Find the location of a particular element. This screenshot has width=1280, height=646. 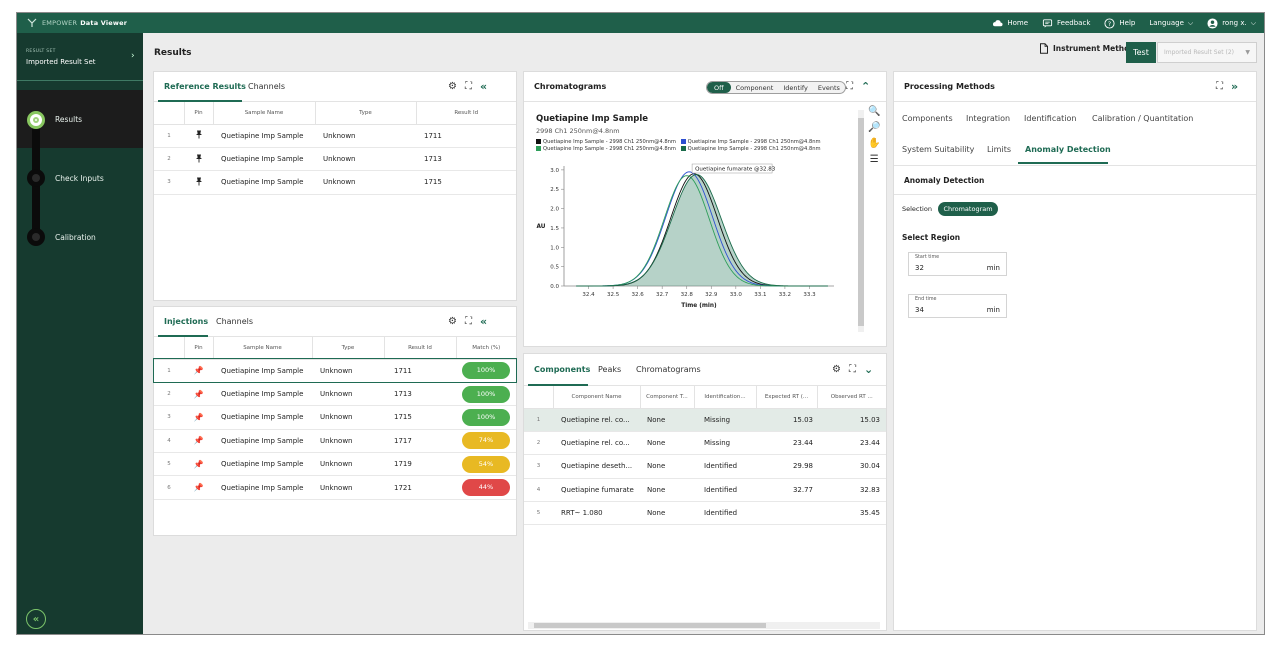

pm-tab-anomaly-detection: Anomaly Detection is located at coordinates (1068, 149).